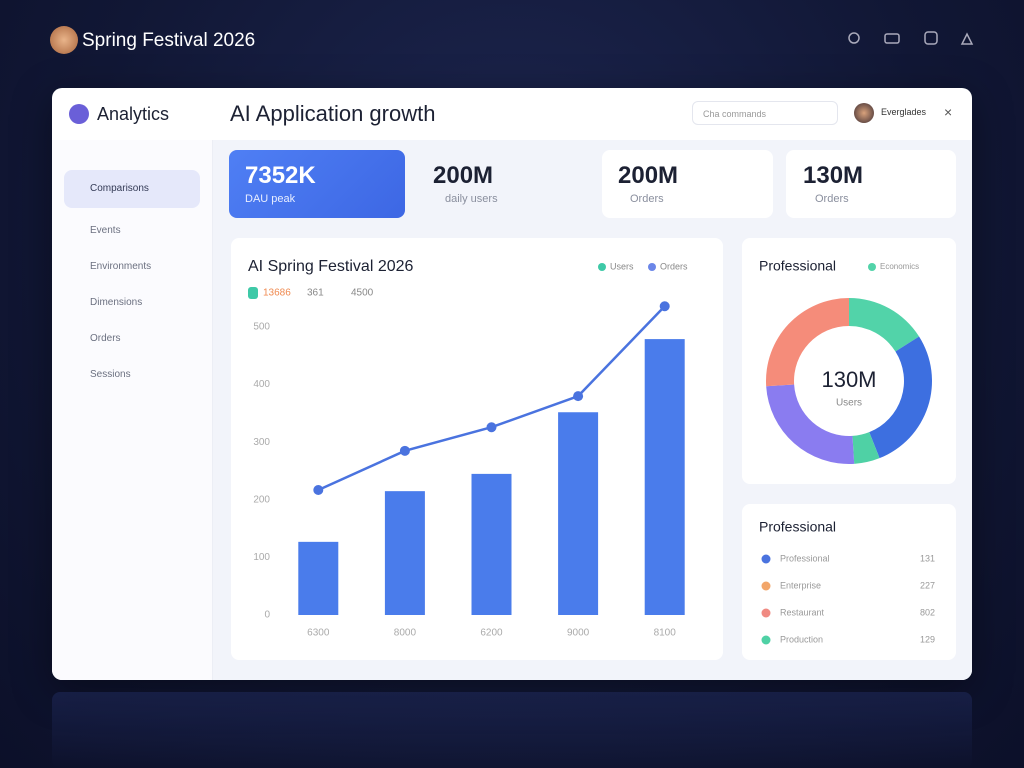 The image size is (1024, 768). I want to click on stat-badge, so click(253, 293).